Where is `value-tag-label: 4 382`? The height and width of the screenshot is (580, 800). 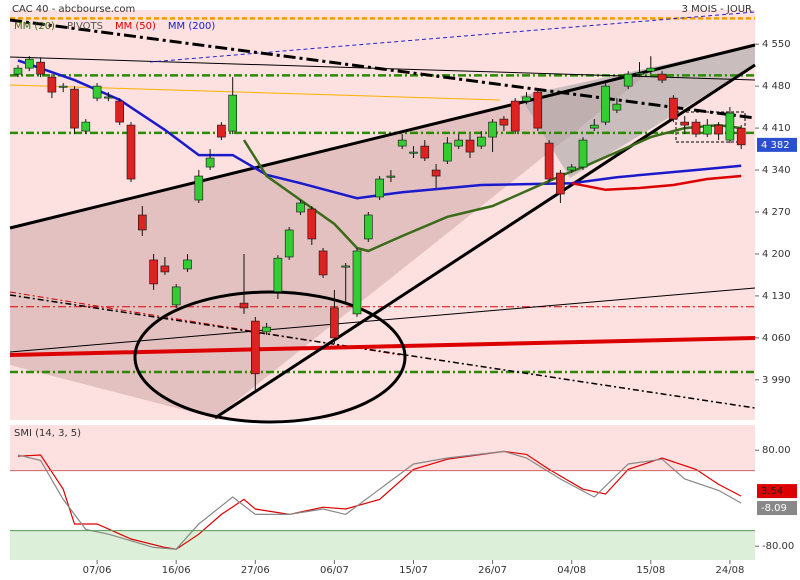
value-tag-label: 4 382 is located at coordinates (775, 145).